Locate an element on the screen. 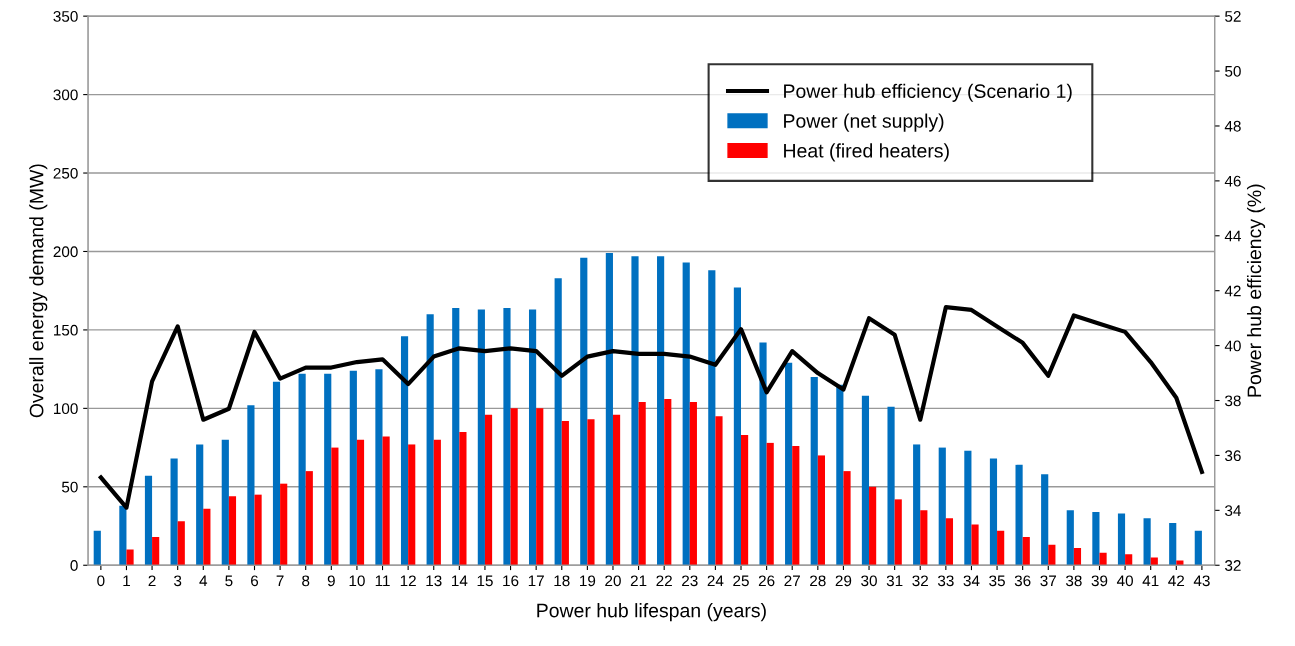  x-tick-label: 30 is located at coordinates (869, 581).